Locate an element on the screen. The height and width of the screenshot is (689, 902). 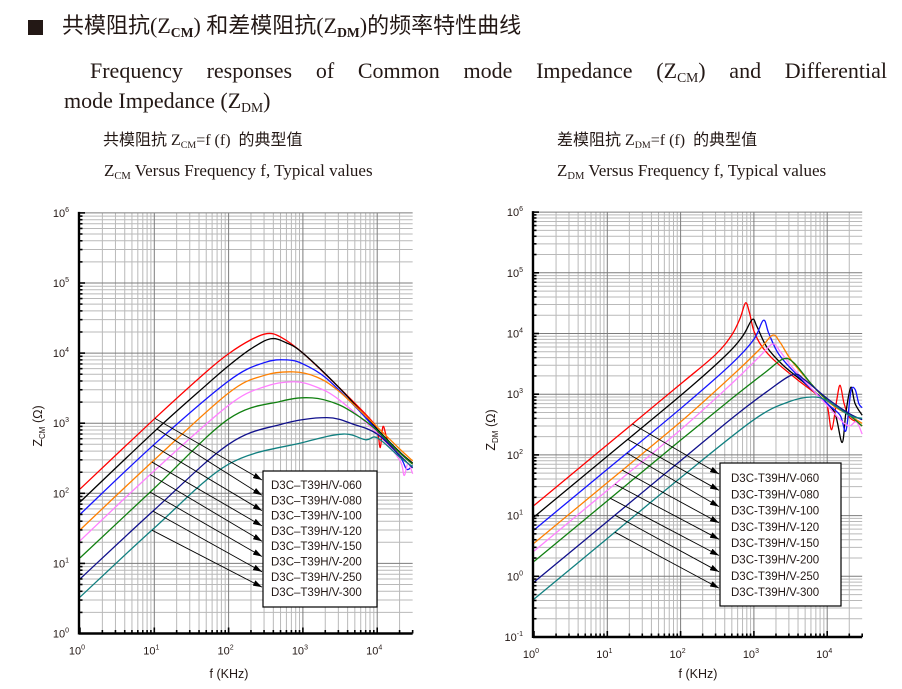
x-tick-label: 10¹ is located at coordinates (604, 654).